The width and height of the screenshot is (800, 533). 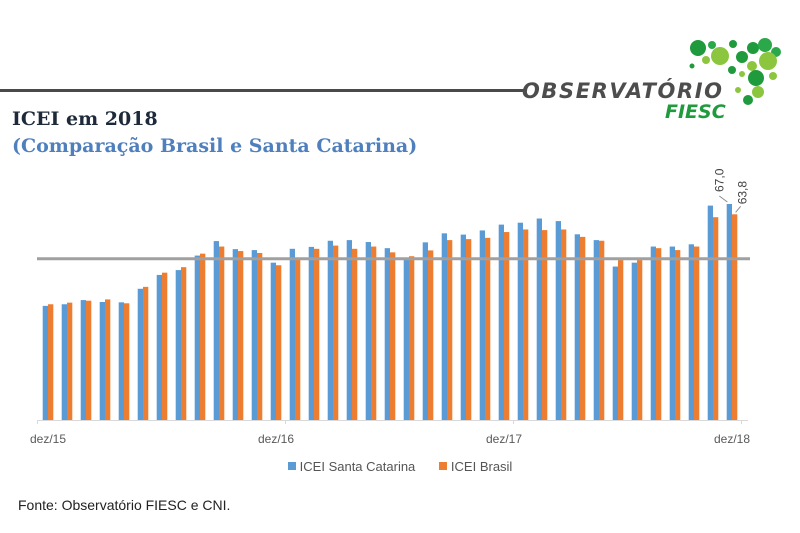 What do you see at coordinates (695, 112) in the screenshot?
I see `logo-subtext: FIESC` at bounding box center [695, 112].